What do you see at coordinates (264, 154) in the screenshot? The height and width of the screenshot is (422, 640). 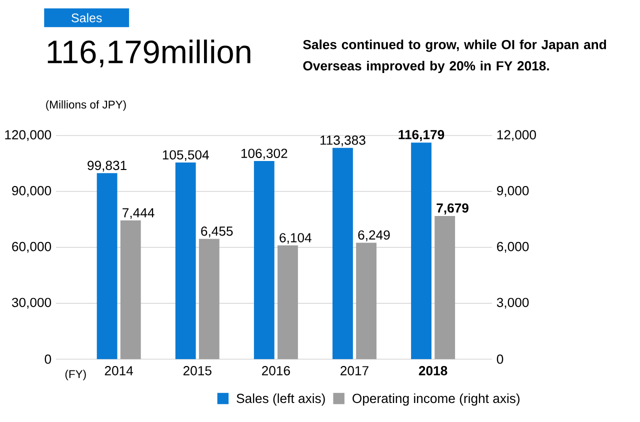 I see `data-label: 106,302` at bounding box center [264, 154].